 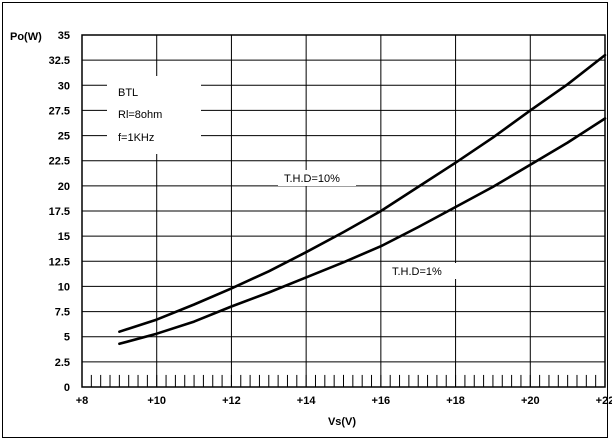 What do you see at coordinates (62, 313) in the screenshot?
I see `y-tick-label: 7.5` at bounding box center [62, 313].